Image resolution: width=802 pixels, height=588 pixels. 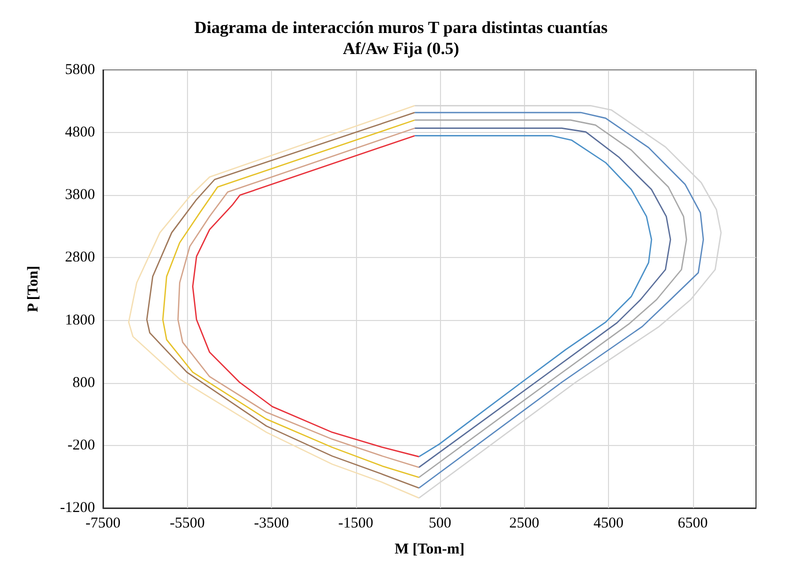 What do you see at coordinates (440, 524) in the screenshot?
I see `x-tick-label: 500` at bounding box center [440, 524].